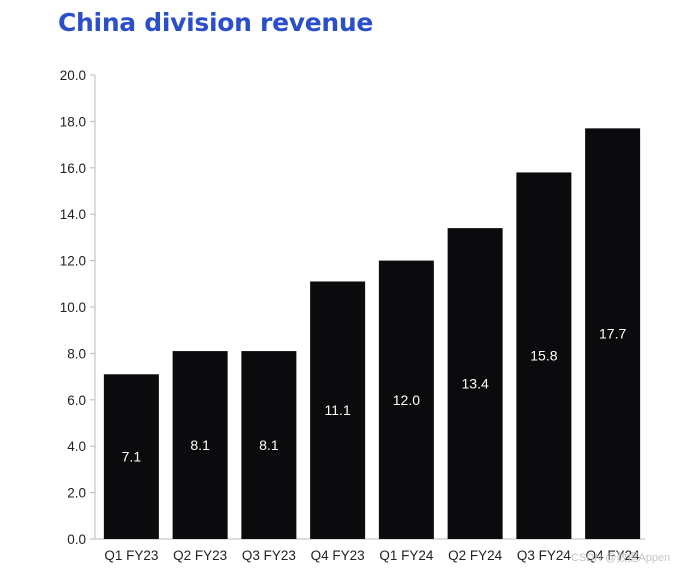 The height and width of the screenshot is (571, 681). What do you see at coordinates (613, 555) in the screenshot?
I see `x-tick-label: Q4 FY24` at bounding box center [613, 555].